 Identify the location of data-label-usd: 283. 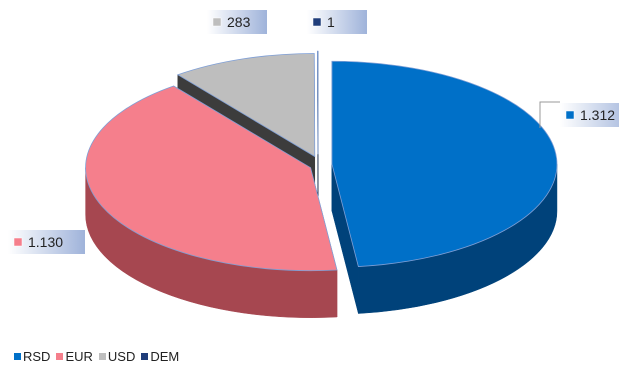
(237, 22).